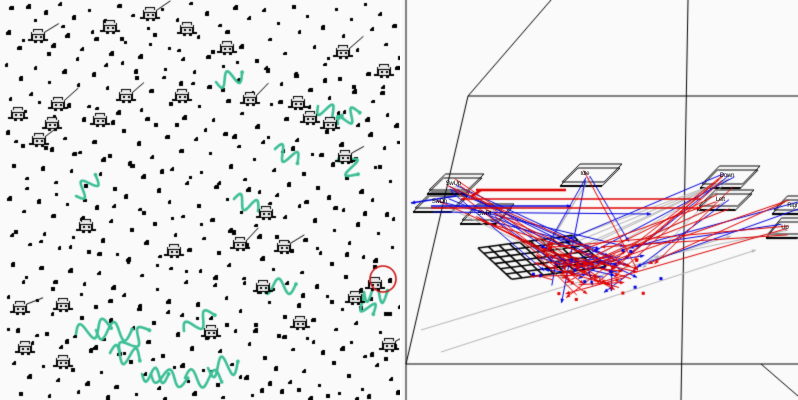  I want to click on panel-divider, so click(400, 200).